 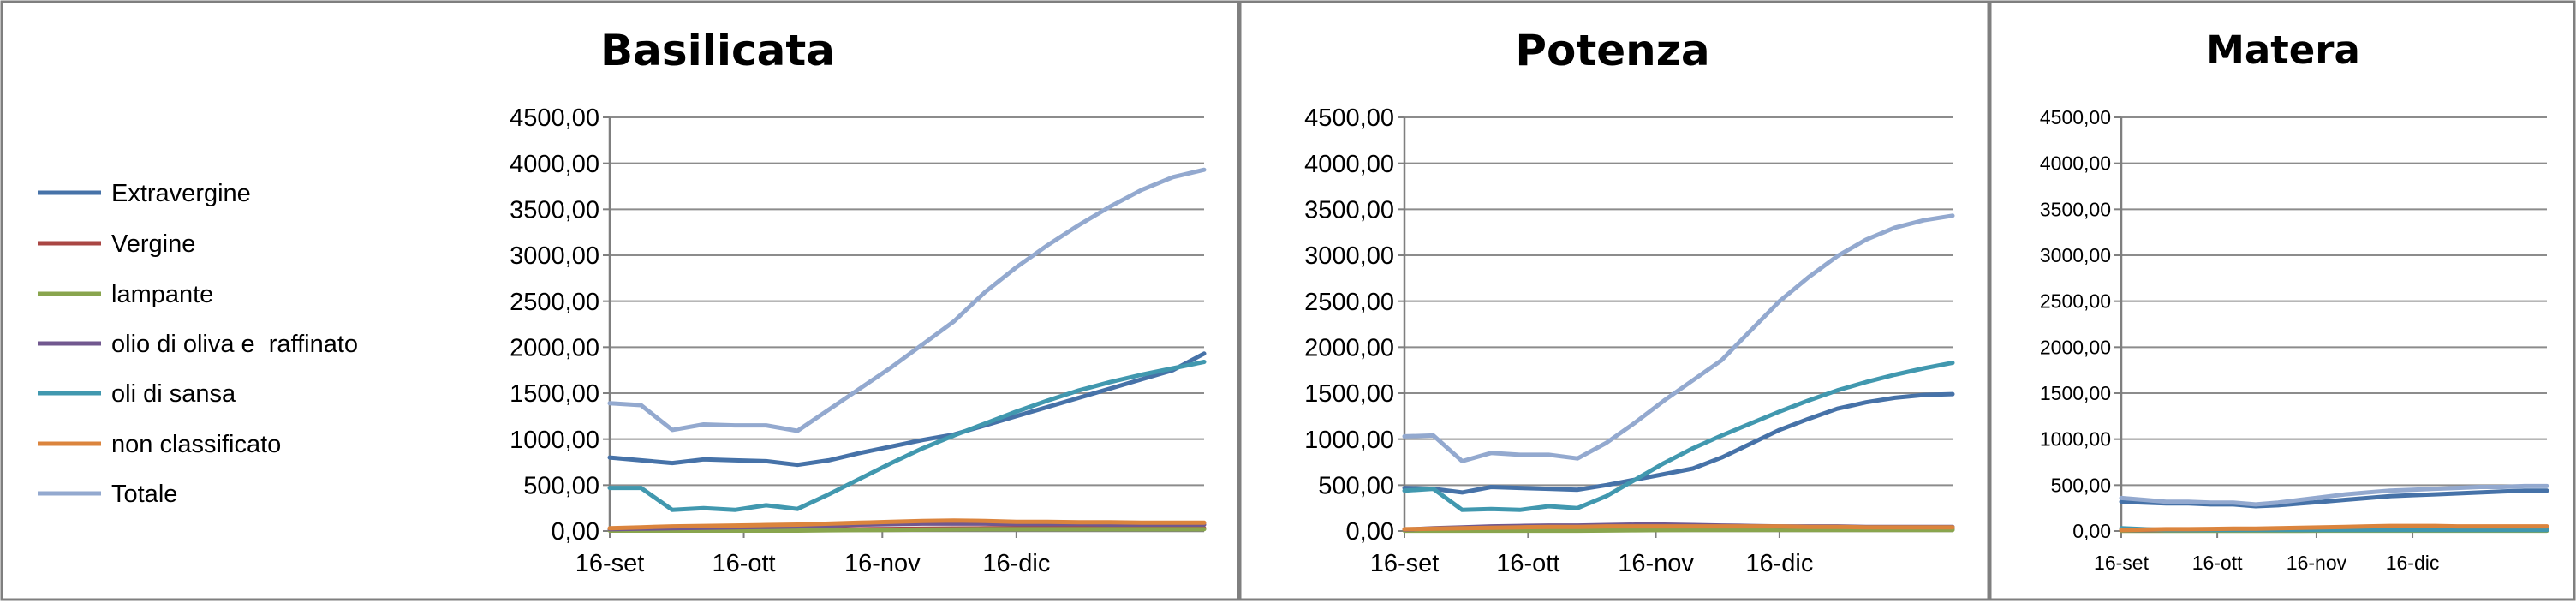 I want to click on legend-item-oli-di-sansa: oli di sansa, so click(x=137, y=394).